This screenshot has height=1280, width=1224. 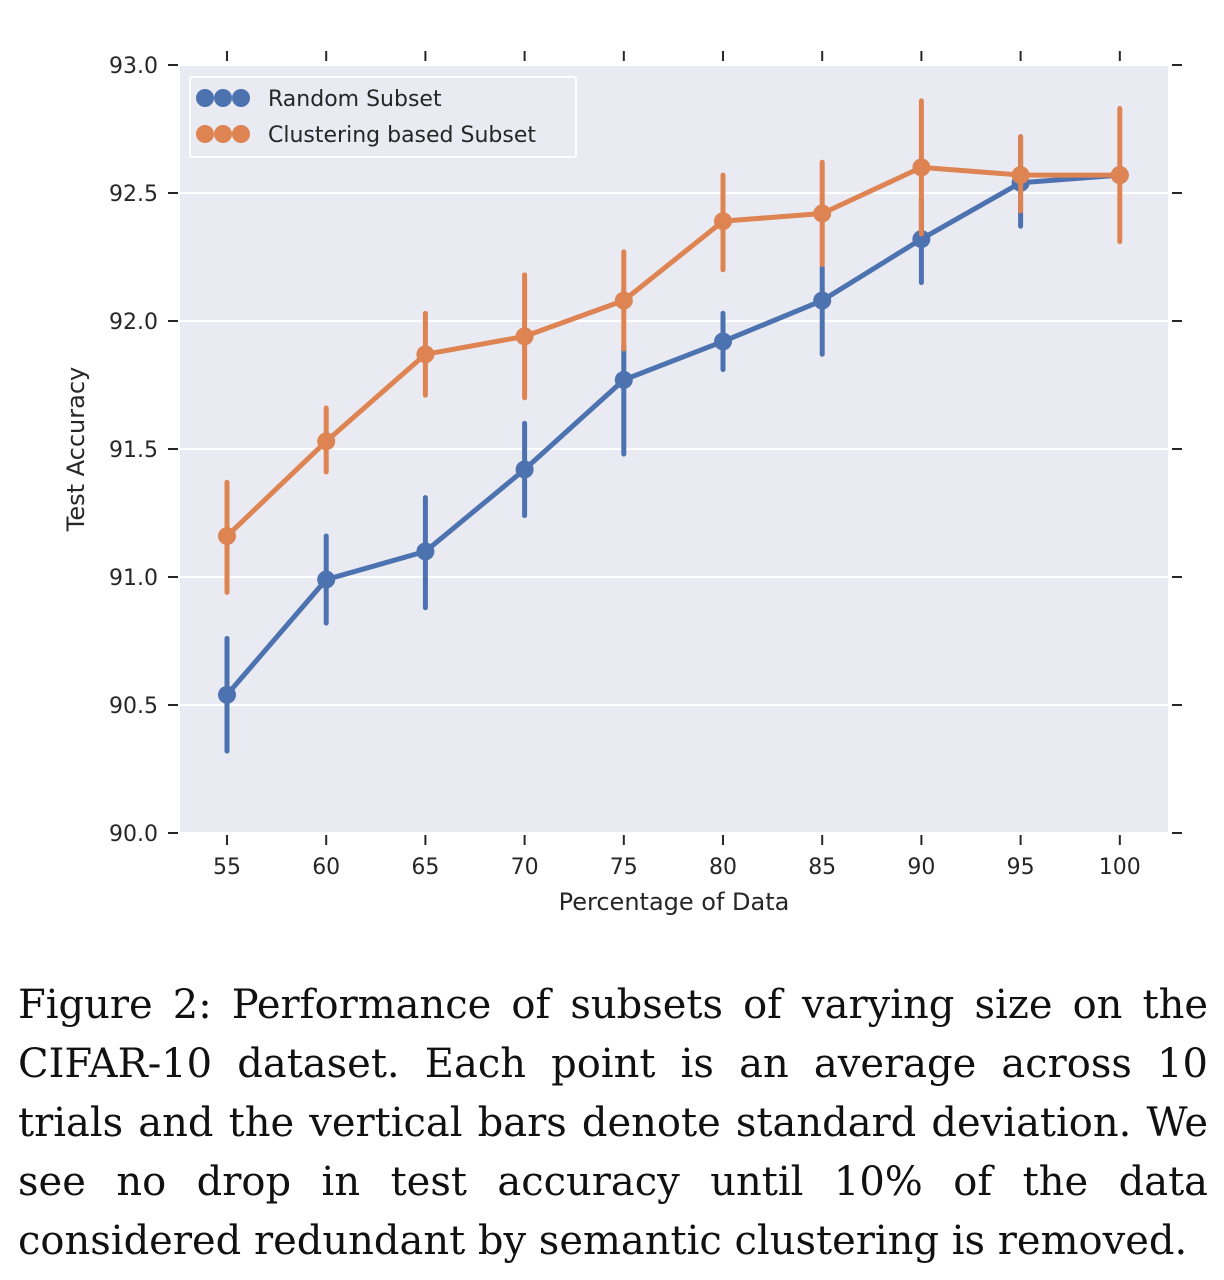 What do you see at coordinates (624, 867) in the screenshot?
I see `x-tick-label: 75` at bounding box center [624, 867].